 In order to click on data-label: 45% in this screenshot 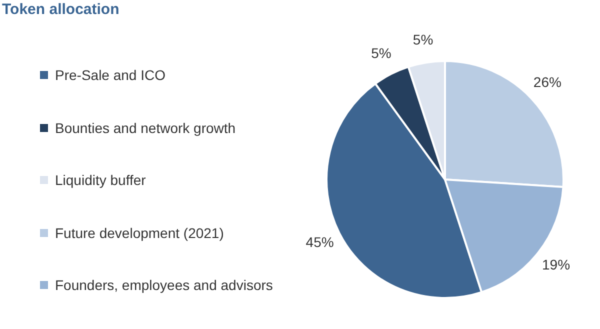, I will do `click(320, 242)`.